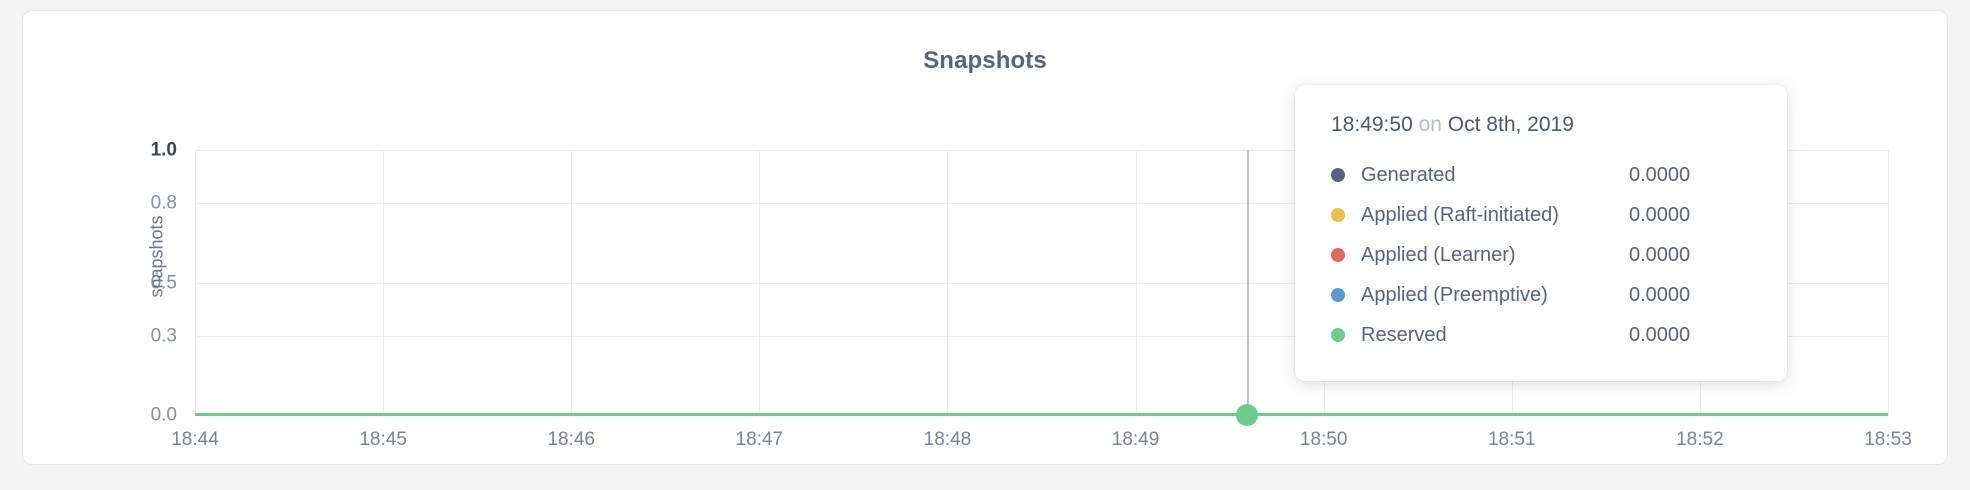  What do you see at coordinates (163, 203) in the screenshot?
I see `y-tick-label: 0.8` at bounding box center [163, 203].